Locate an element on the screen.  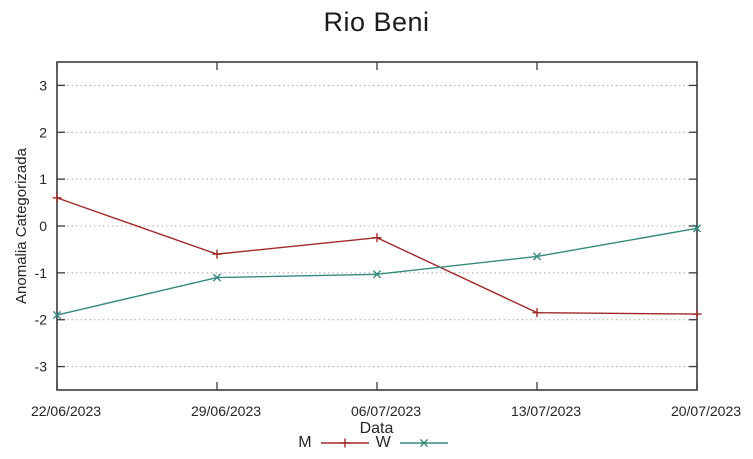
y-tick-label: 3 is located at coordinates (43, 85).